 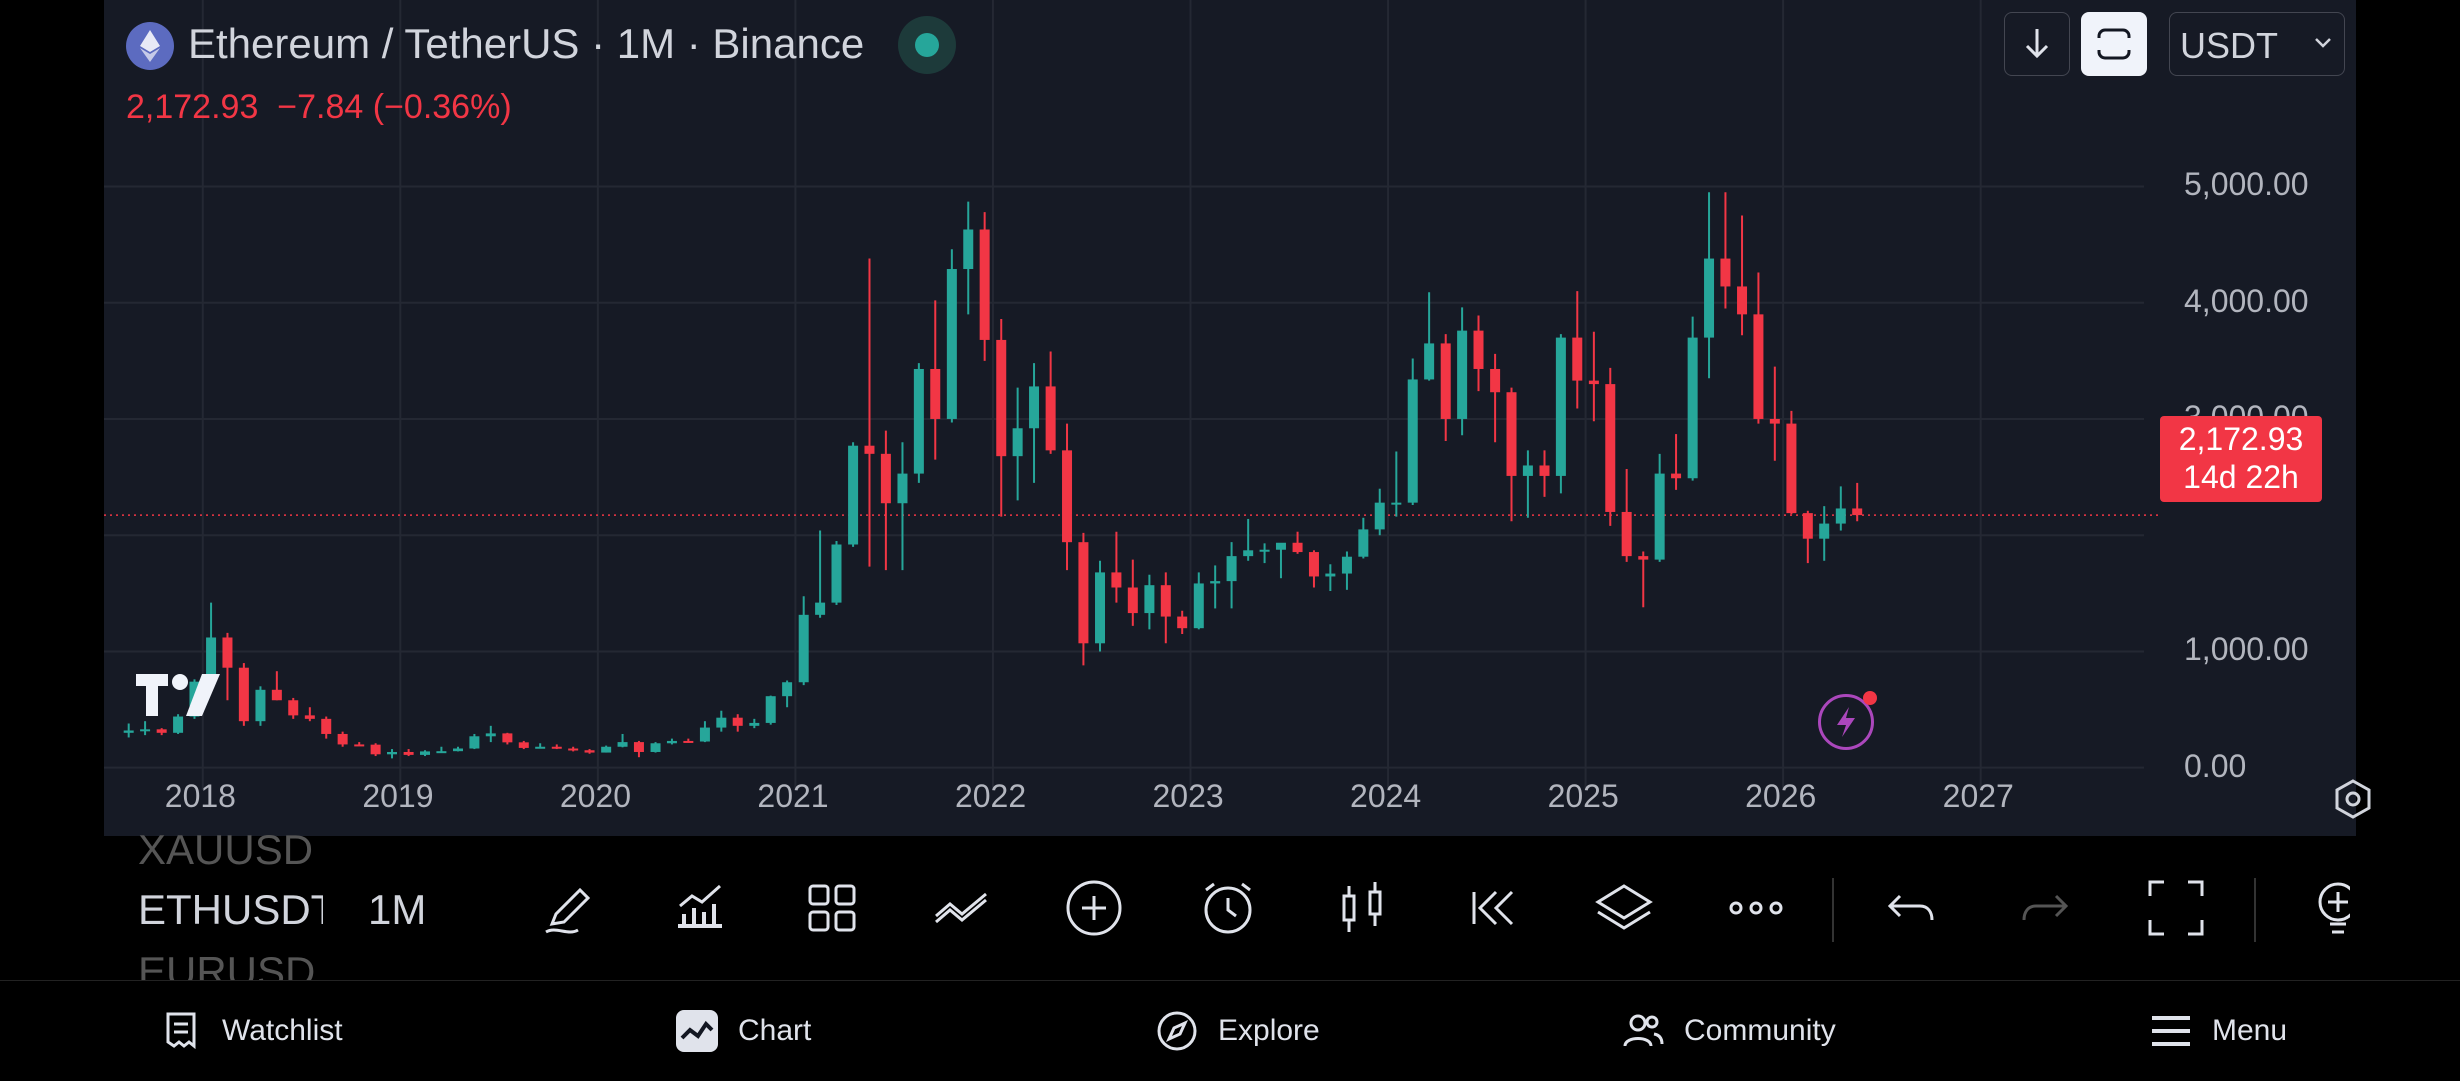 I want to click on layout-grid-icon, so click(x=832, y=908).